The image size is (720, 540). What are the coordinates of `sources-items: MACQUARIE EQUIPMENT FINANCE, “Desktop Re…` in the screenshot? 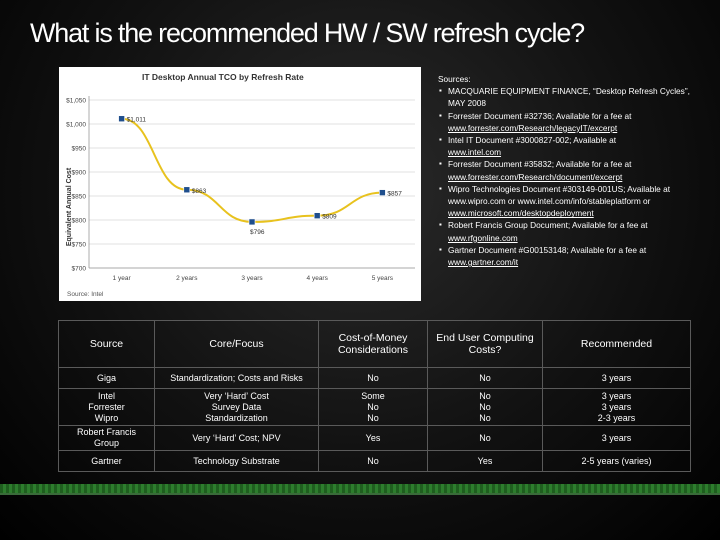 It's located at (564, 176).